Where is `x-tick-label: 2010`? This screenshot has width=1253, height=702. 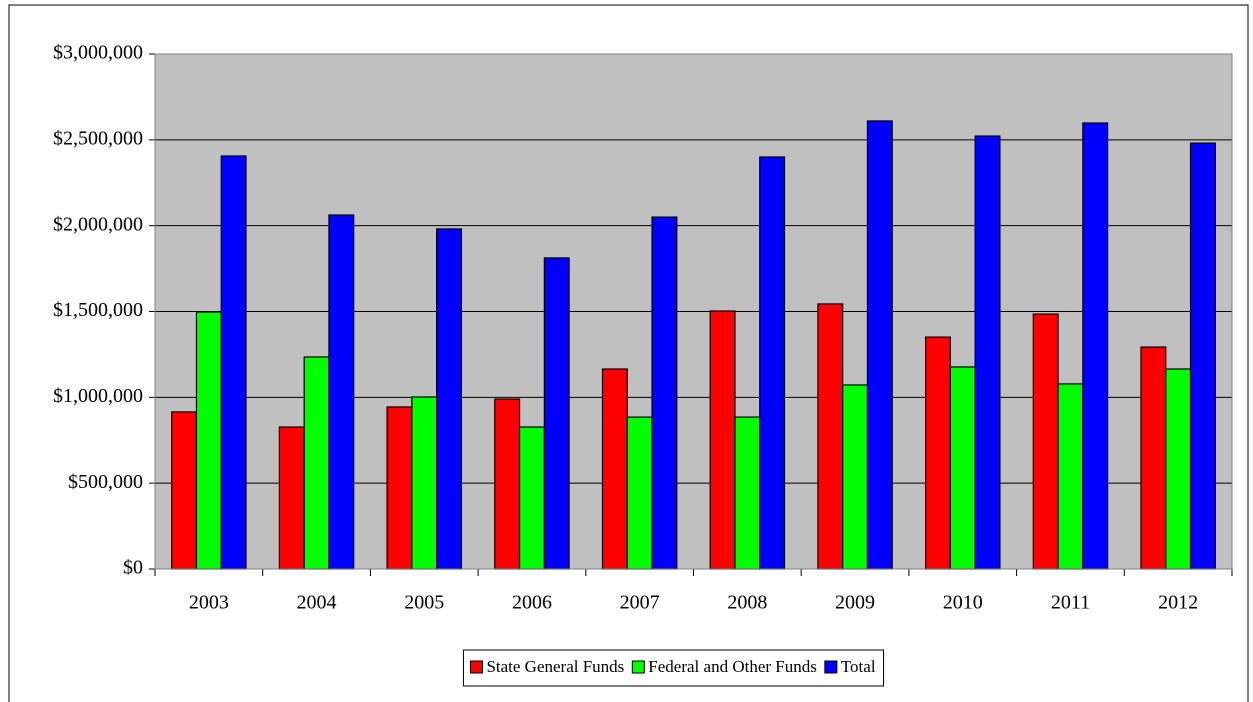
x-tick-label: 2010 is located at coordinates (963, 603).